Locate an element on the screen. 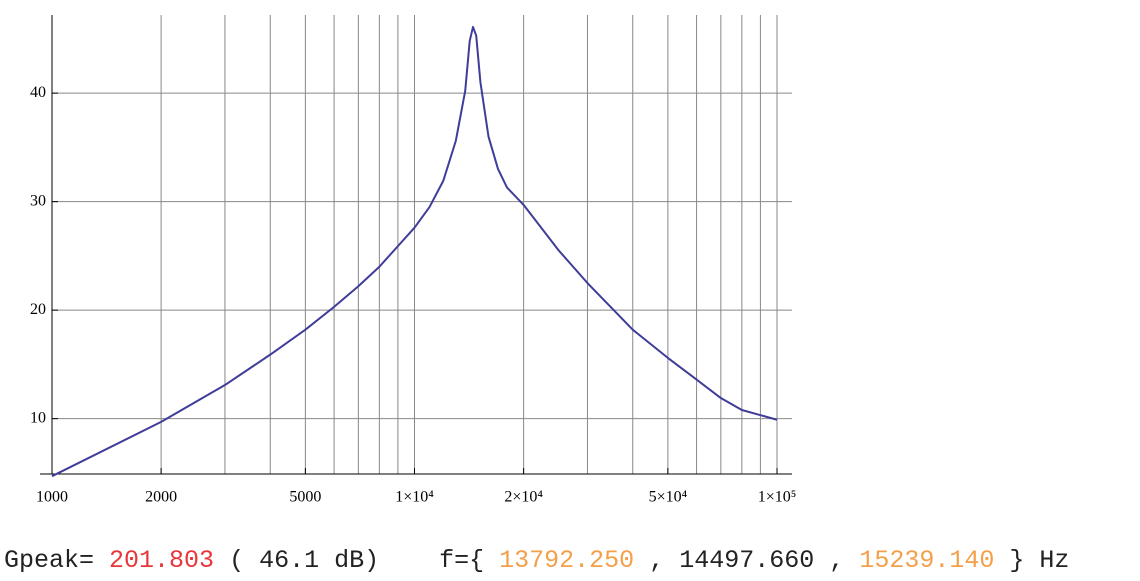 This screenshot has width=1140, height=581. f-label: f={ is located at coordinates (462, 560).